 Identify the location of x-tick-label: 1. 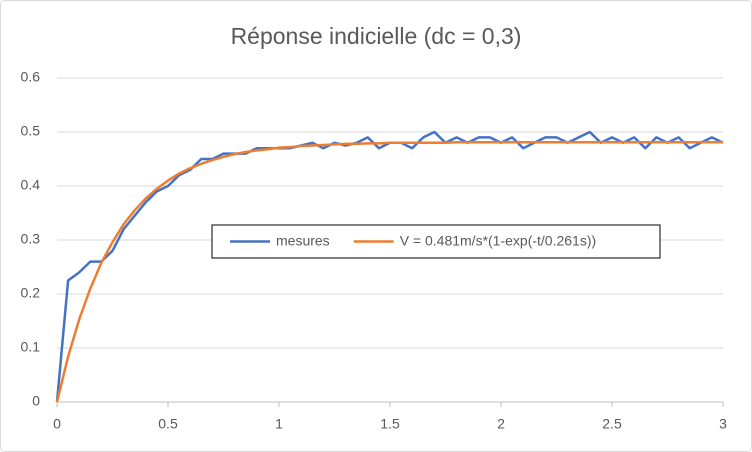
(279, 424).